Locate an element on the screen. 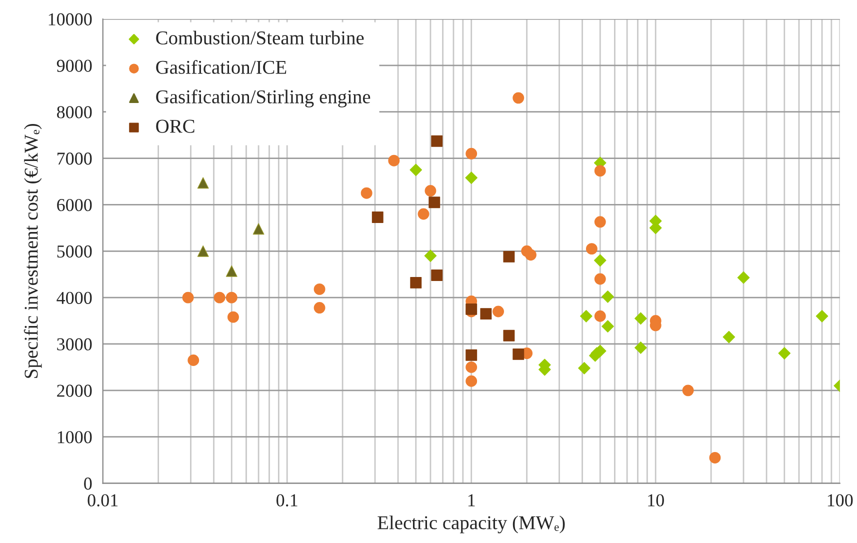 Image resolution: width=857 pixels, height=543 pixels. x-tick-label: 10 is located at coordinates (656, 500).